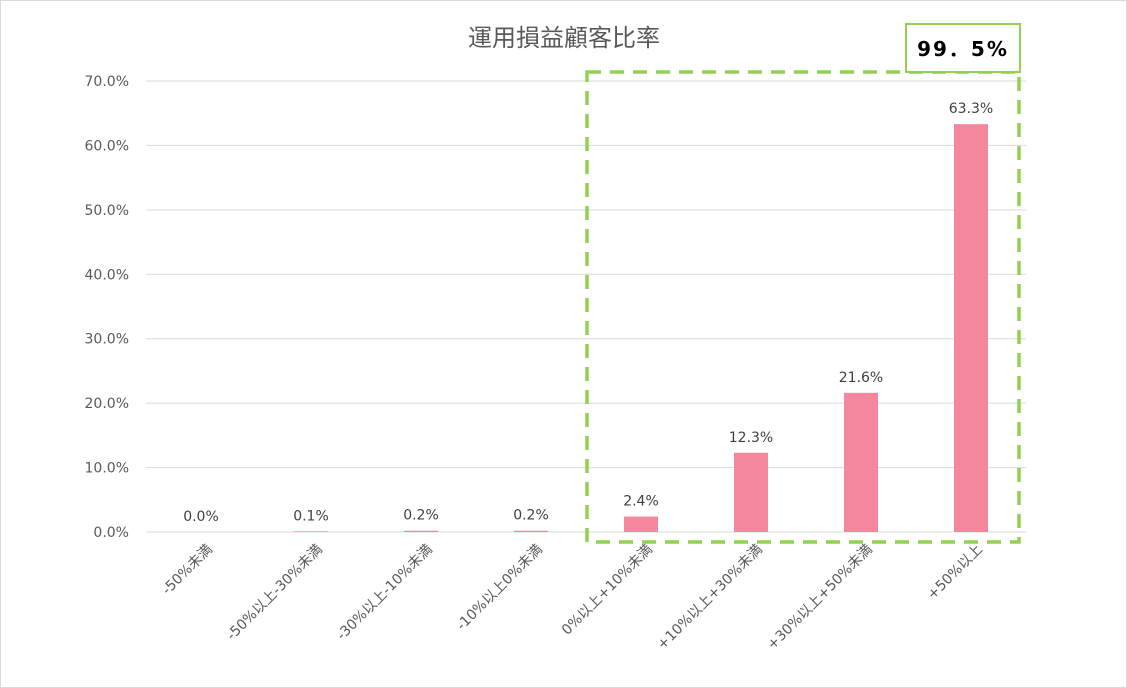 Image resolution: width=1127 pixels, height=688 pixels. What do you see at coordinates (107, 469) in the screenshot?
I see `y-tick-label: 10.0%` at bounding box center [107, 469].